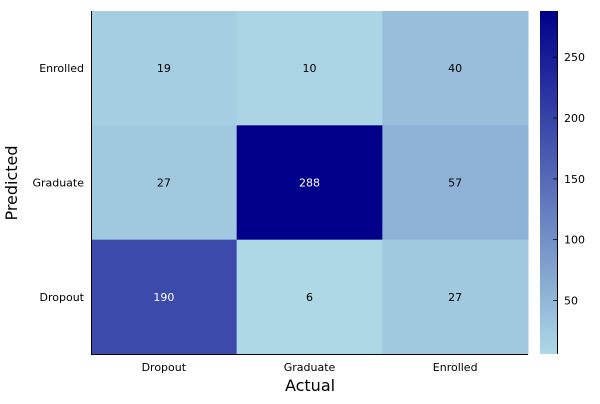 The width and height of the screenshot is (600, 404). I want to click on heatmap-cell-value: 19, so click(164, 68).